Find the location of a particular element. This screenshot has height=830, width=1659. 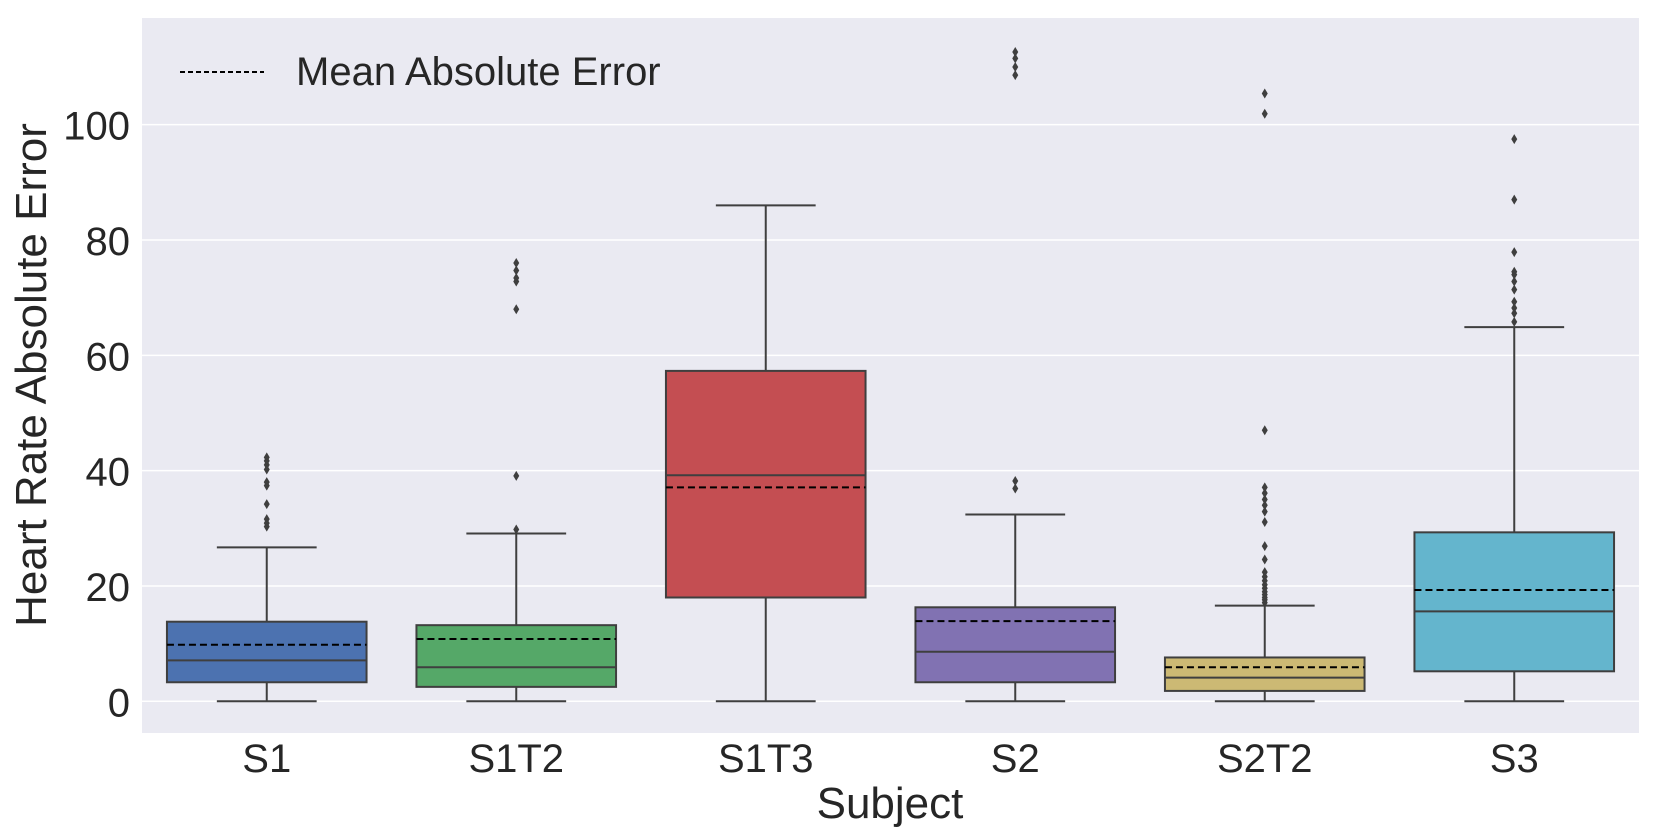

x-tick-label-s2t2: S2T2 is located at coordinates (1265, 759).